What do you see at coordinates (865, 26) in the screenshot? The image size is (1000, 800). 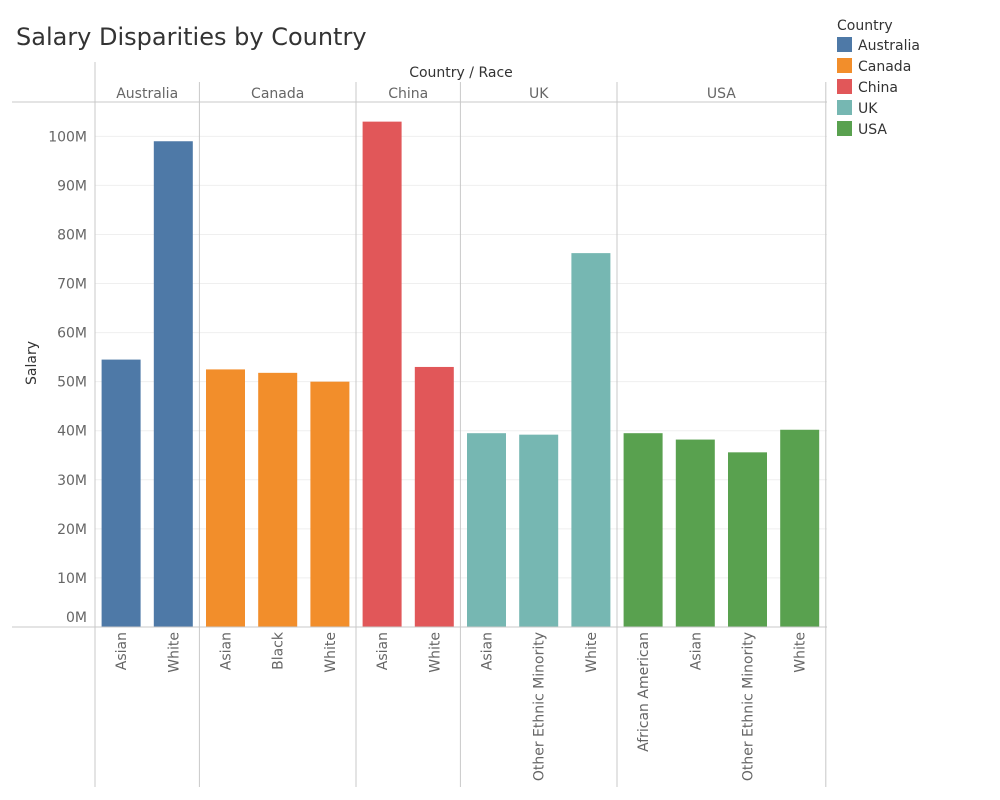 I see `legend-title: Country` at bounding box center [865, 26].